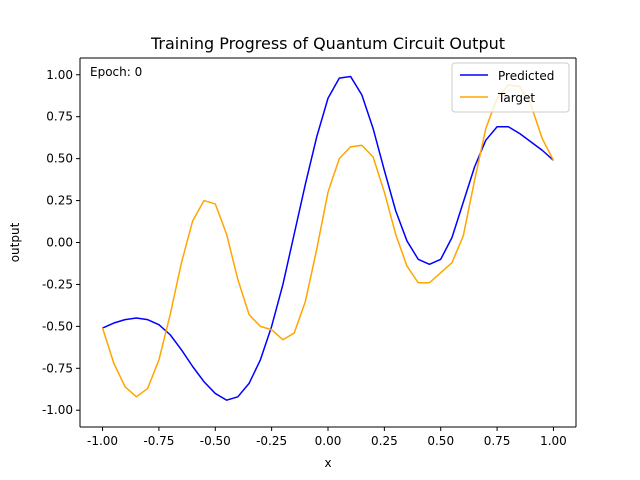 Image resolution: width=640 pixels, height=480 pixels. What do you see at coordinates (553, 441) in the screenshot?
I see `x-tick-label: 1.00` at bounding box center [553, 441].